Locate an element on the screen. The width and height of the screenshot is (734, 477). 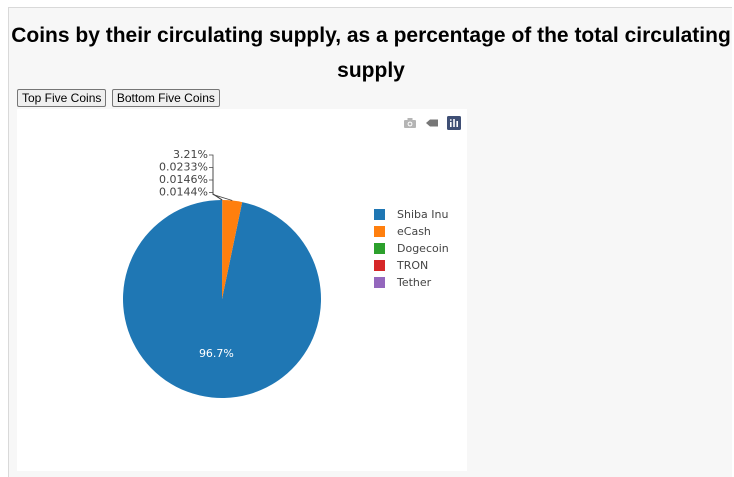
legend-label: TRON is located at coordinates (412, 265).